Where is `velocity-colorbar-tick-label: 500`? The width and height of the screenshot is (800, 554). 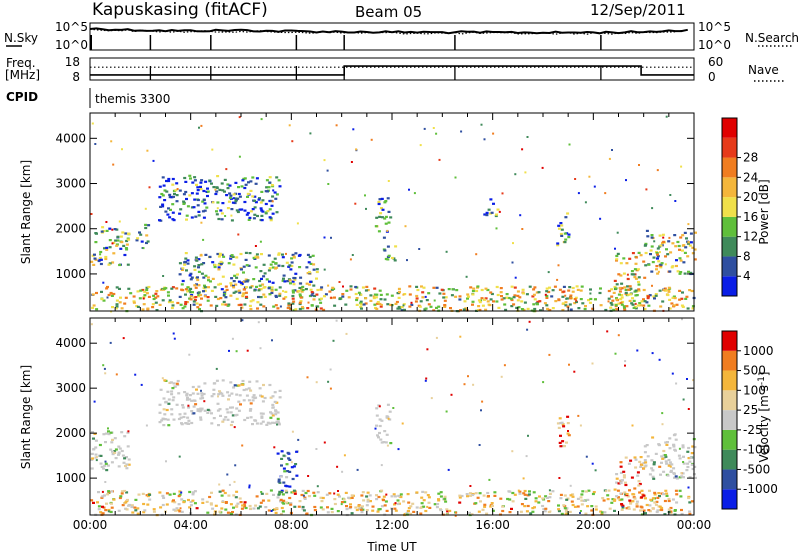
velocity-colorbar-tick-label: 500 is located at coordinates (754, 371).